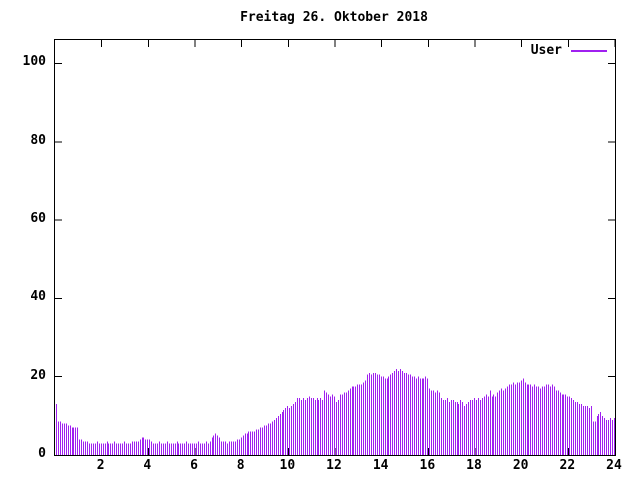  Describe the element at coordinates (100, 465) in the screenshot. I see `x-tick-label: 2` at that location.